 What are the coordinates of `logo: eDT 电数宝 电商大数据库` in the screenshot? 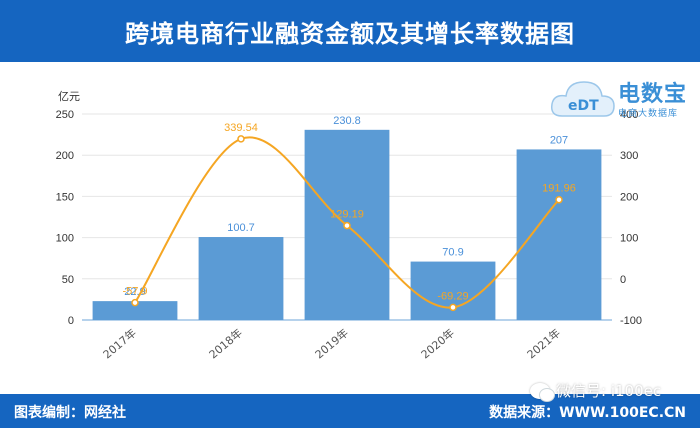 It's located at (623, 102).